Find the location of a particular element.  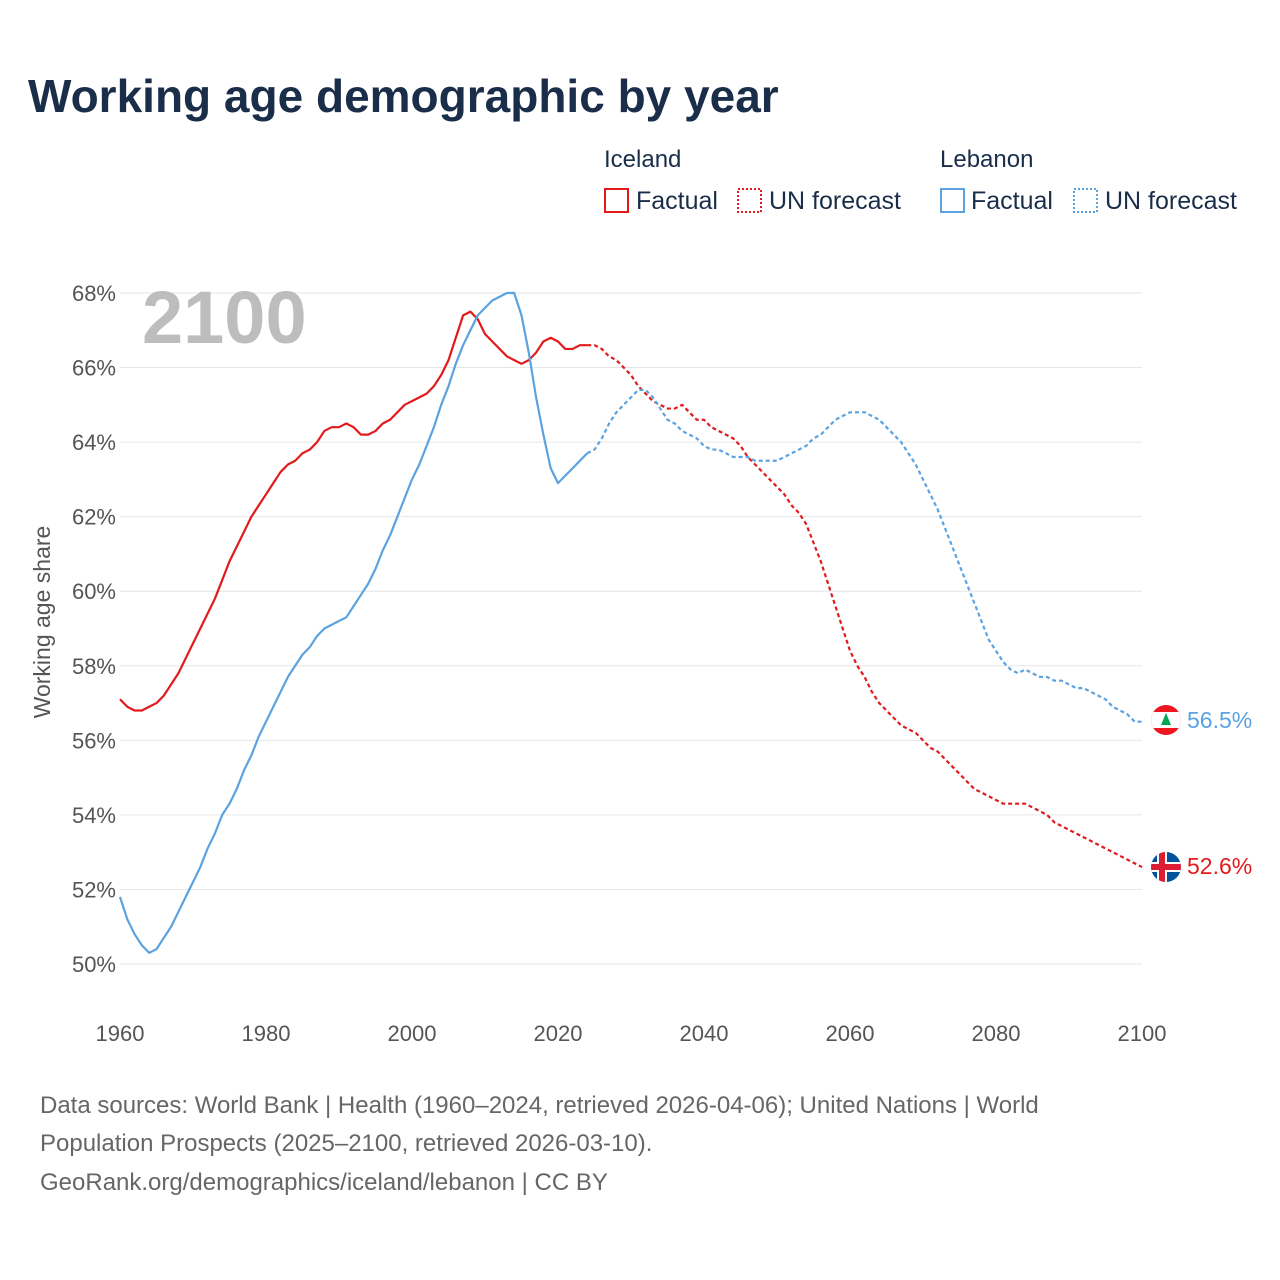

y-tick-label: 56% is located at coordinates (94, 740).